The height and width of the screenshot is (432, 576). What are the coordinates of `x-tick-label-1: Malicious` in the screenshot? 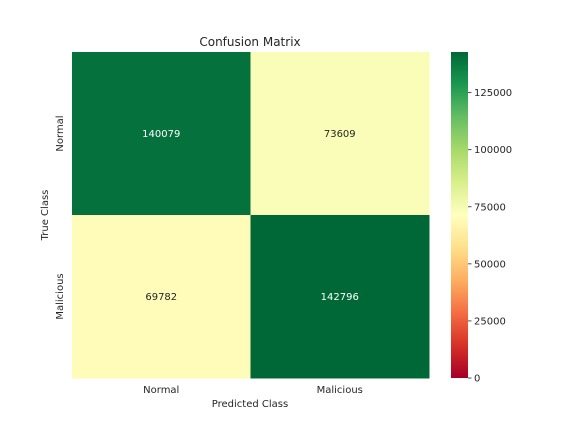 It's located at (340, 390).